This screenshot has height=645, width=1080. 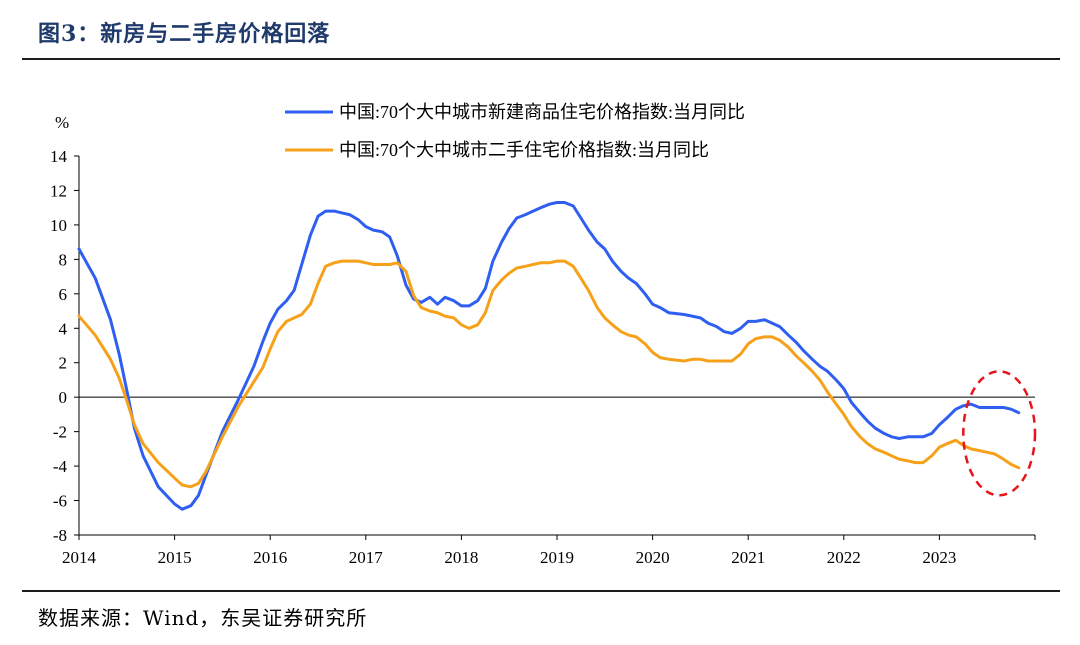 What do you see at coordinates (184, 34) in the screenshot?
I see `figure-title: 图3：新房与二手房价格回落` at bounding box center [184, 34].